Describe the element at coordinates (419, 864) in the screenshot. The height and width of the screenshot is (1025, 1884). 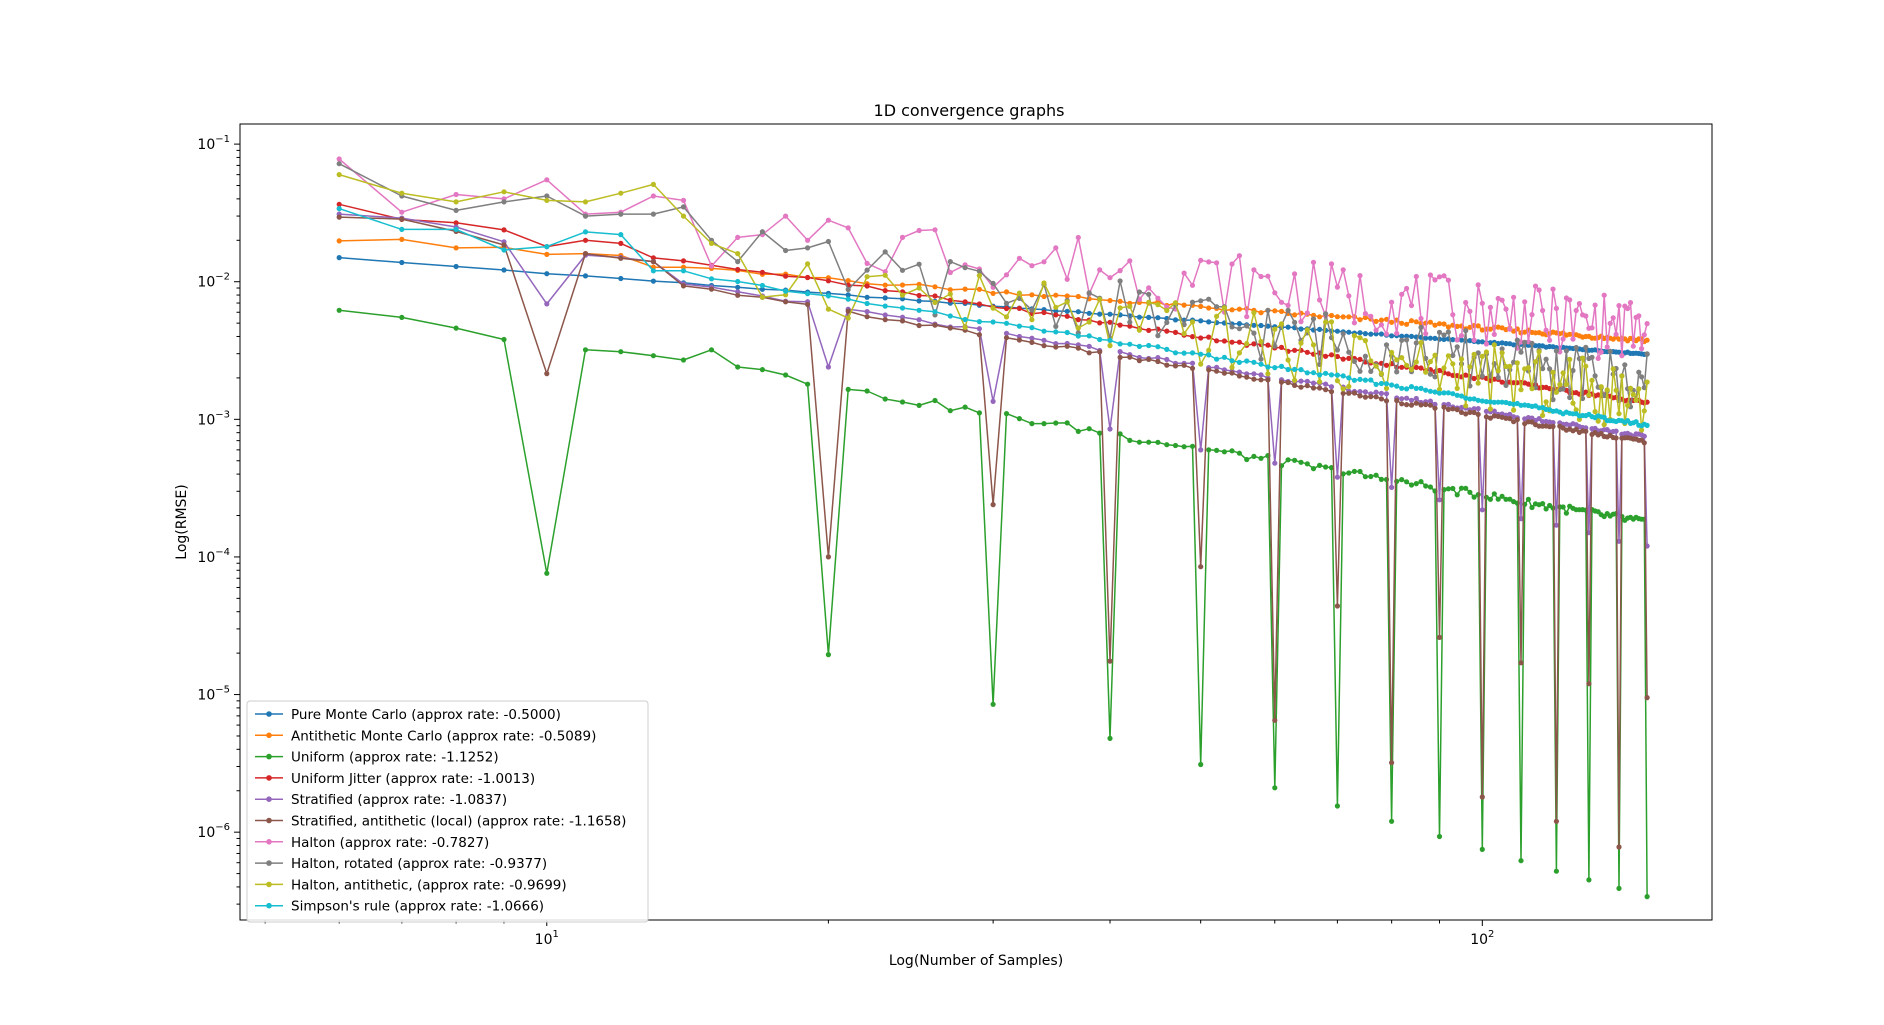
I see `legend-label: Halton, rotated (approx rate: -0.9377)` at that location.